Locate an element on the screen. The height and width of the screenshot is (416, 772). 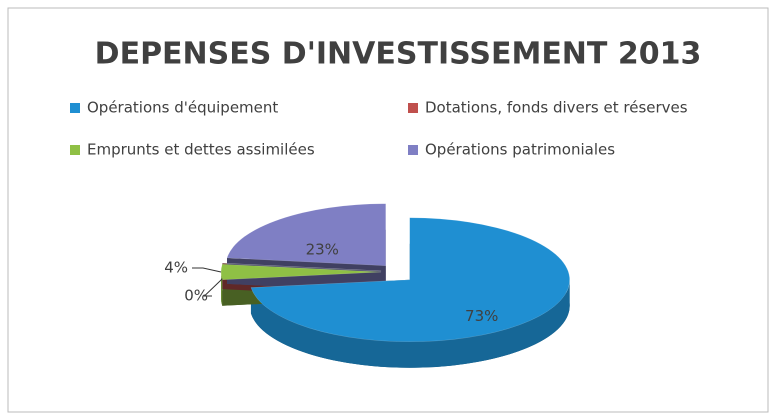
legend-label: Emprunts et dettes assimilées is located at coordinates (201, 150).